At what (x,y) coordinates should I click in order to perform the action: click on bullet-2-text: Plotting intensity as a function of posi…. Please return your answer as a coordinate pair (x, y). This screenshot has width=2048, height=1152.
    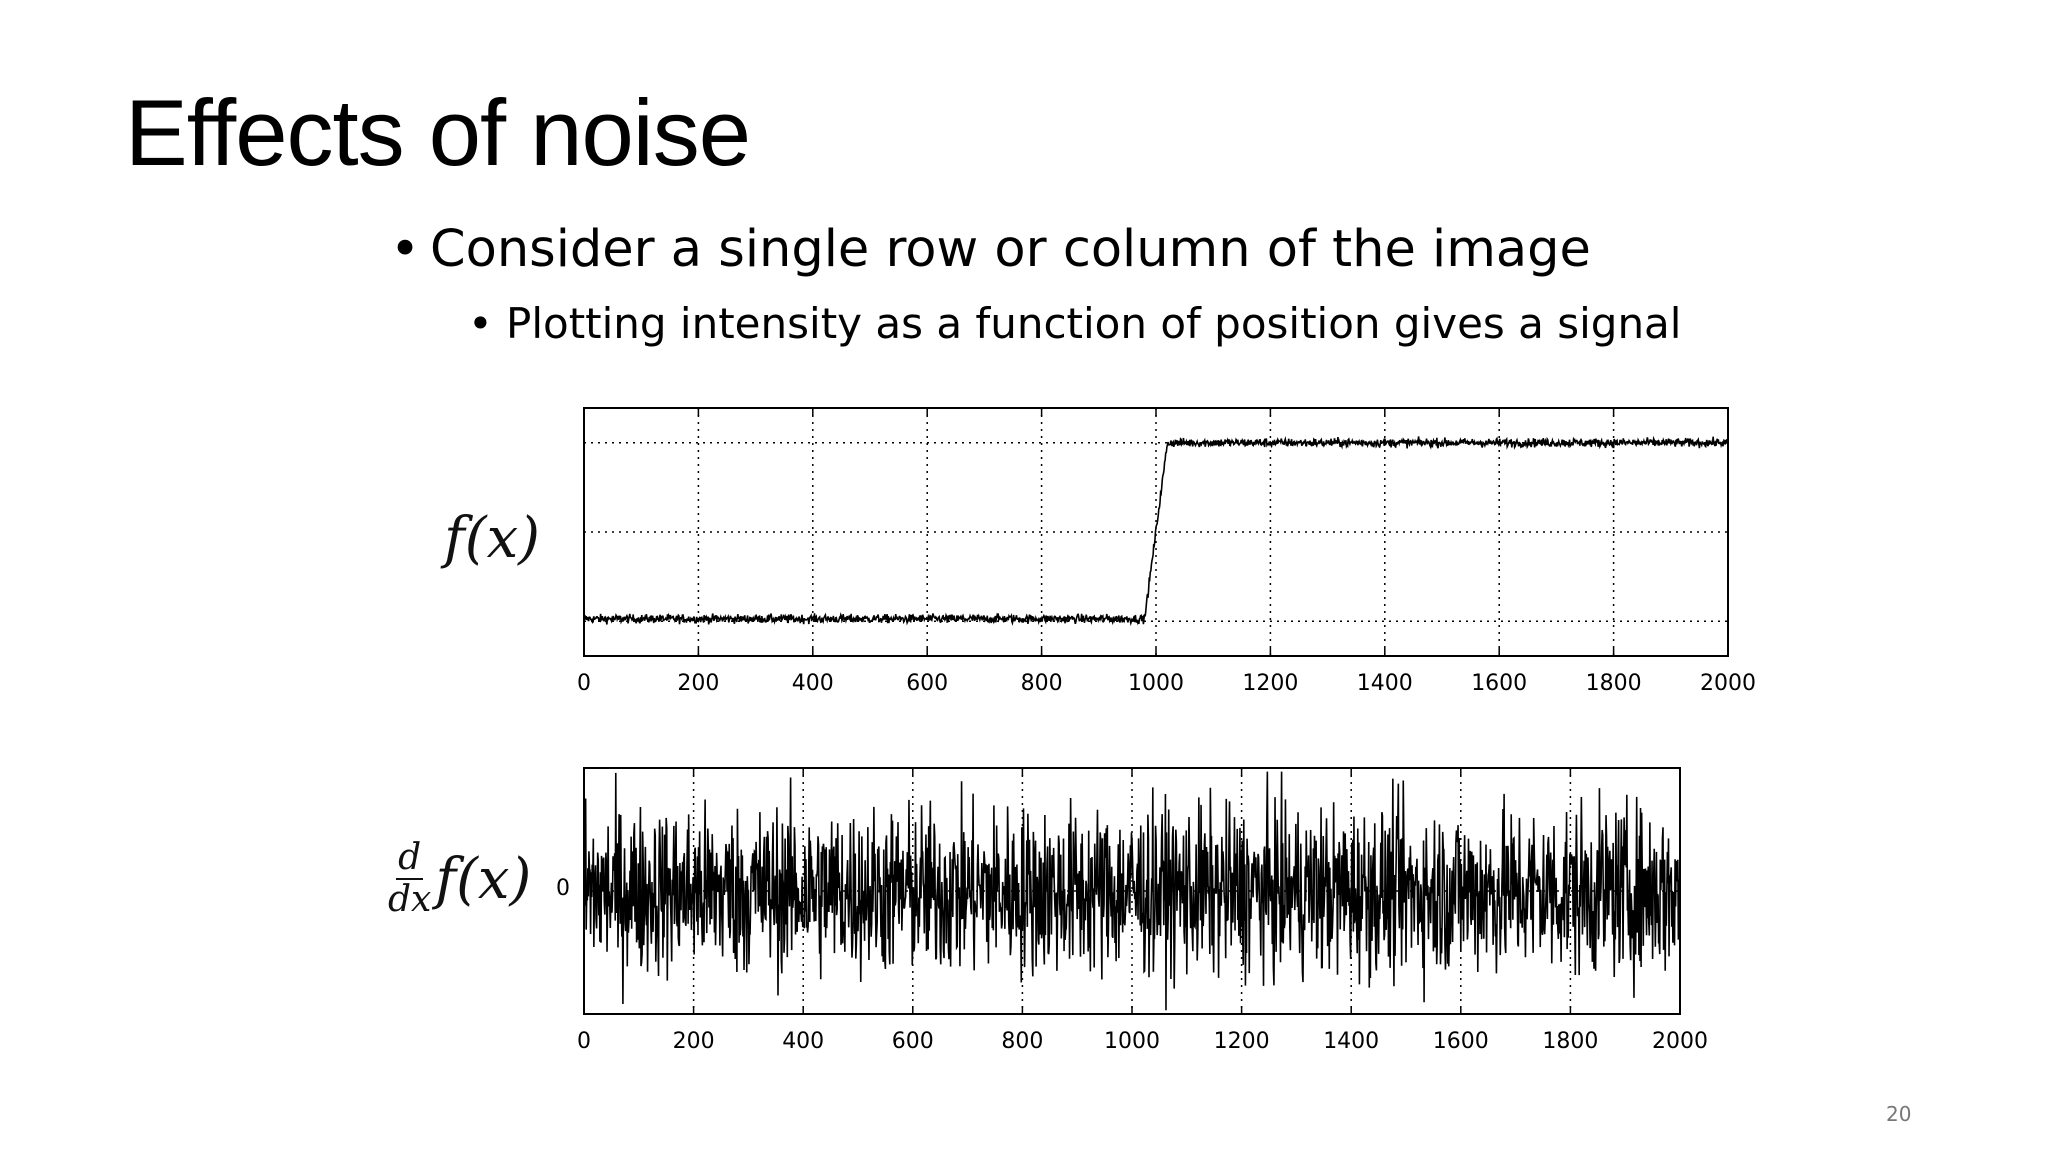
    Looking at the image, I should click on (1094, 323).